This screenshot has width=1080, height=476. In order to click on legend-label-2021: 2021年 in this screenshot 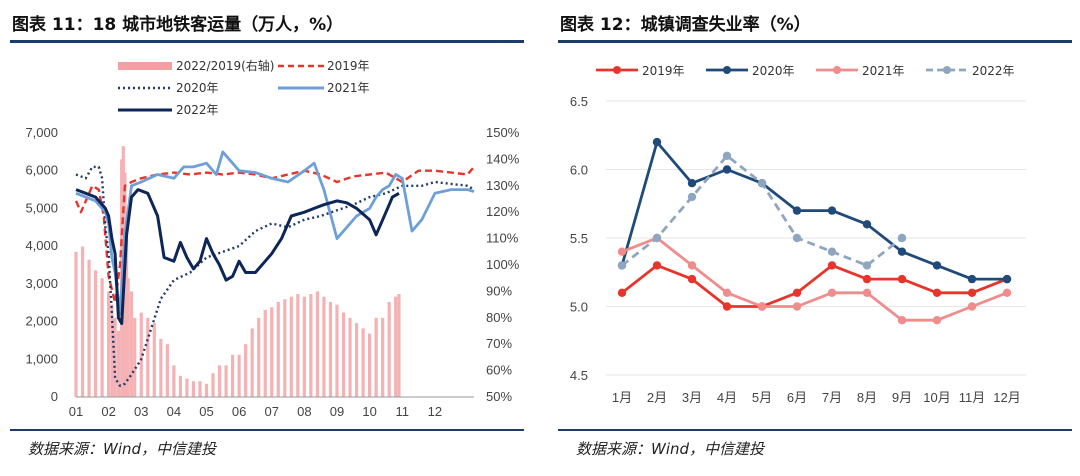, I will do `click(348, 88)`.